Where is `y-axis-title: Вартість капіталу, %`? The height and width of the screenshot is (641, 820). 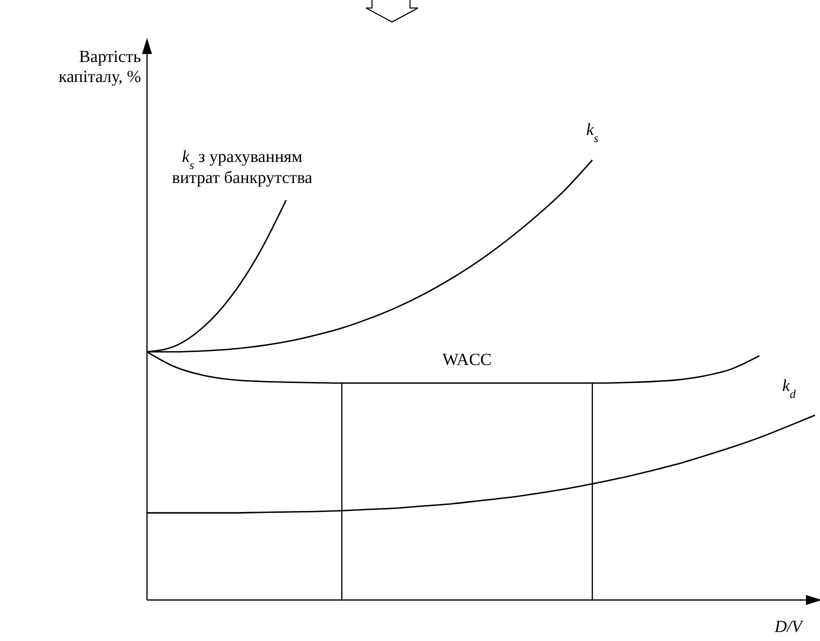
y-axis-title: Вартість капіталу, % is located at coordinates (100, 66).